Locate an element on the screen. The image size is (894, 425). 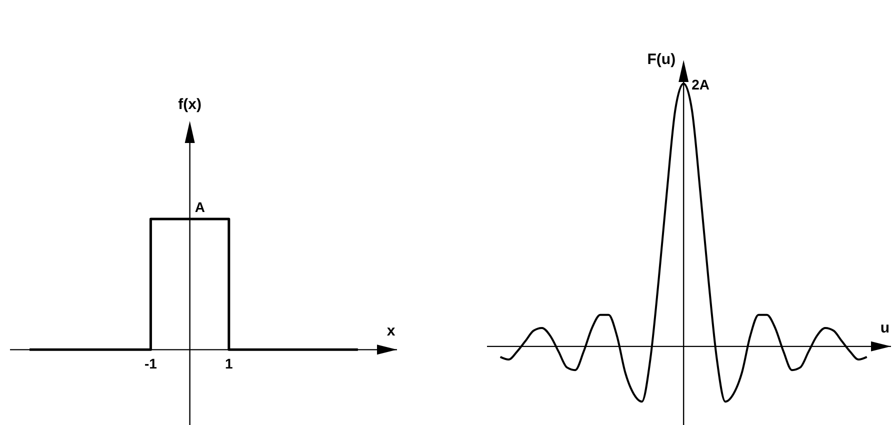
x-axis-title: x is located at coordinates (391, 331).